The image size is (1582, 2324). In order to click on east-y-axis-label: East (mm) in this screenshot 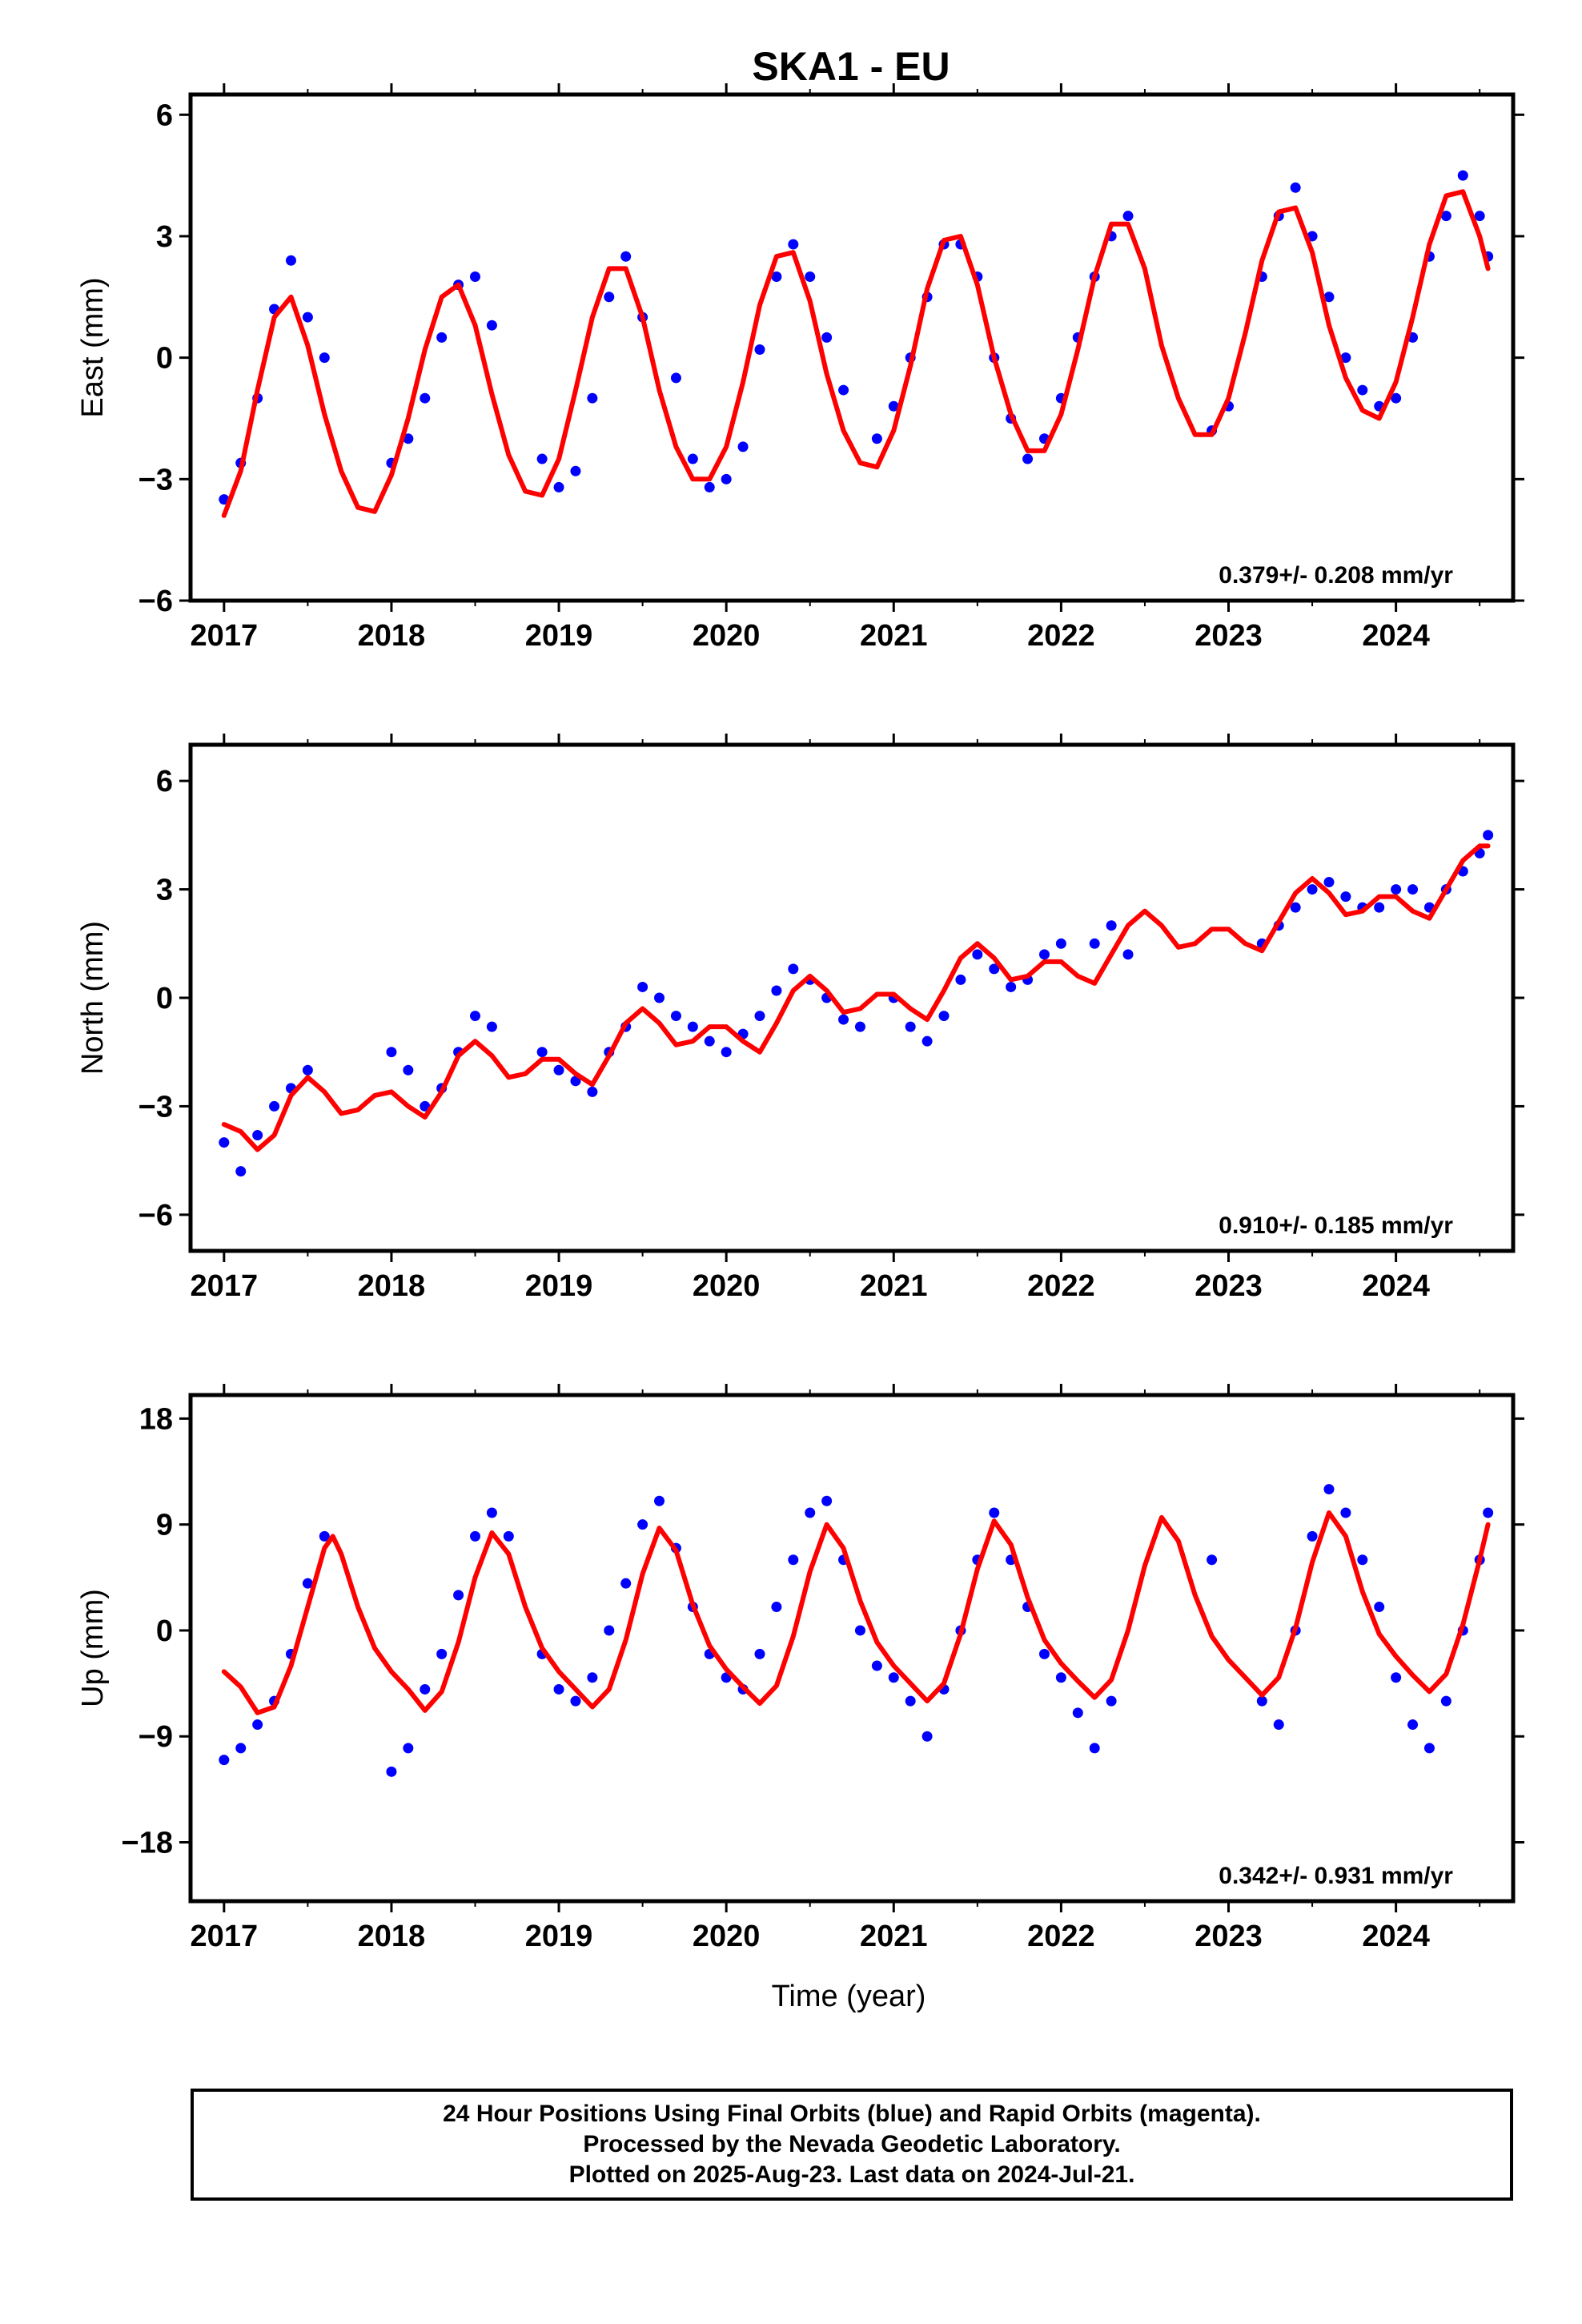, I will do `click(93, 347)`.